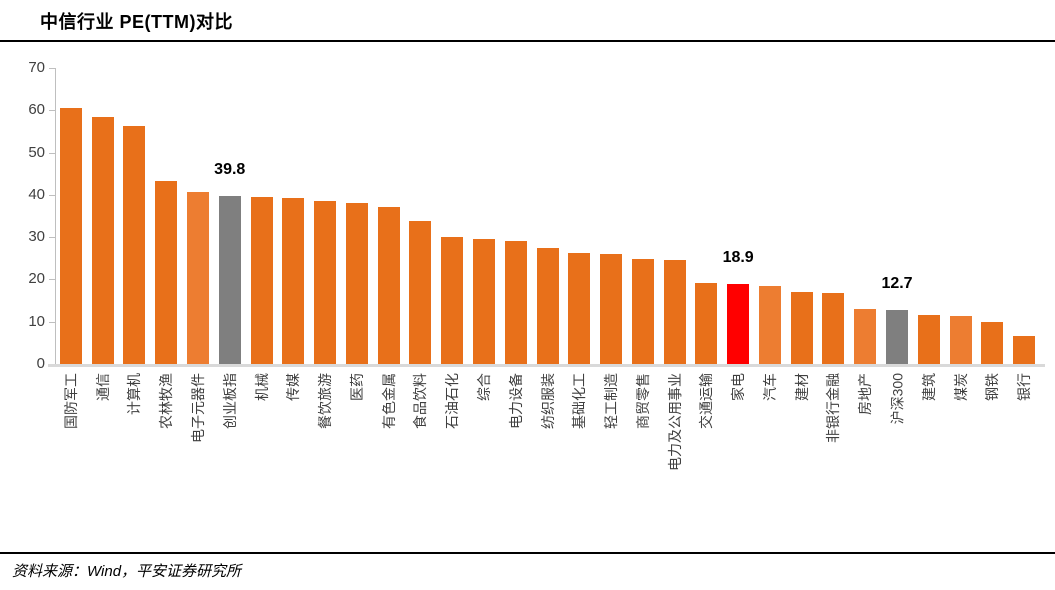 This screenshot has width=1055, height=590. I want to click on source-note: 资料来源：Wind，平安证券研究所, so click(127, 571).